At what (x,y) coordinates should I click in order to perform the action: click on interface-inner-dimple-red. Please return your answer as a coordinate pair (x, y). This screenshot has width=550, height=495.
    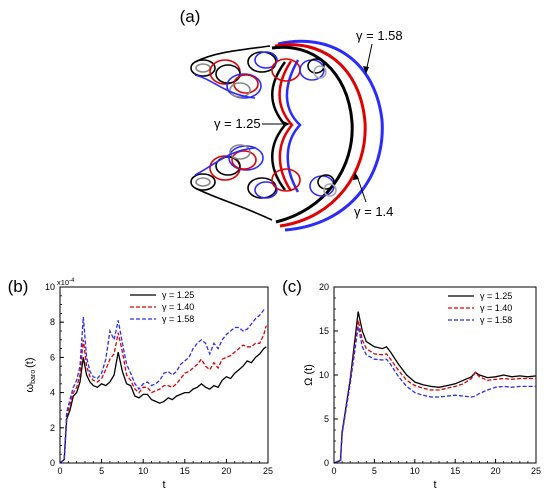
    Looking at the image, I should click on (286, 126).